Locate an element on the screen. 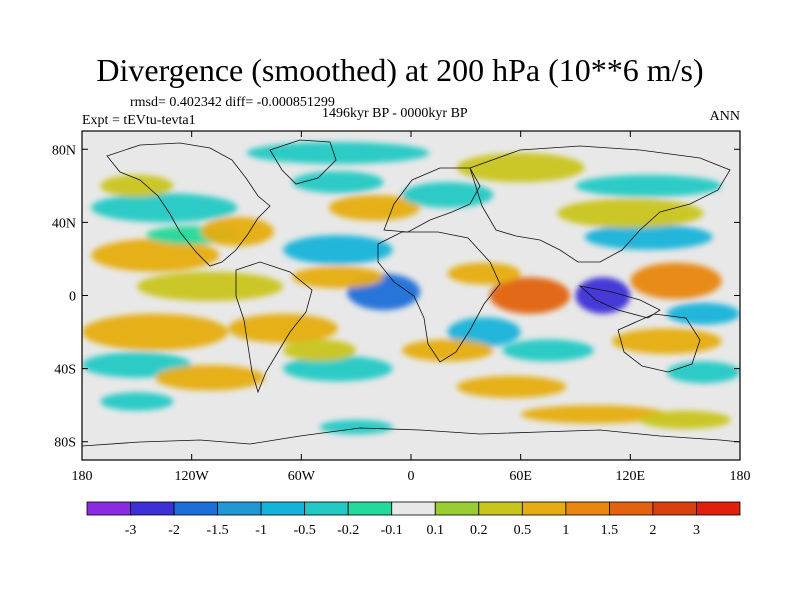 The image size is (800, 600). anomaly-cool-arctic is located at coordinates (338, 152).